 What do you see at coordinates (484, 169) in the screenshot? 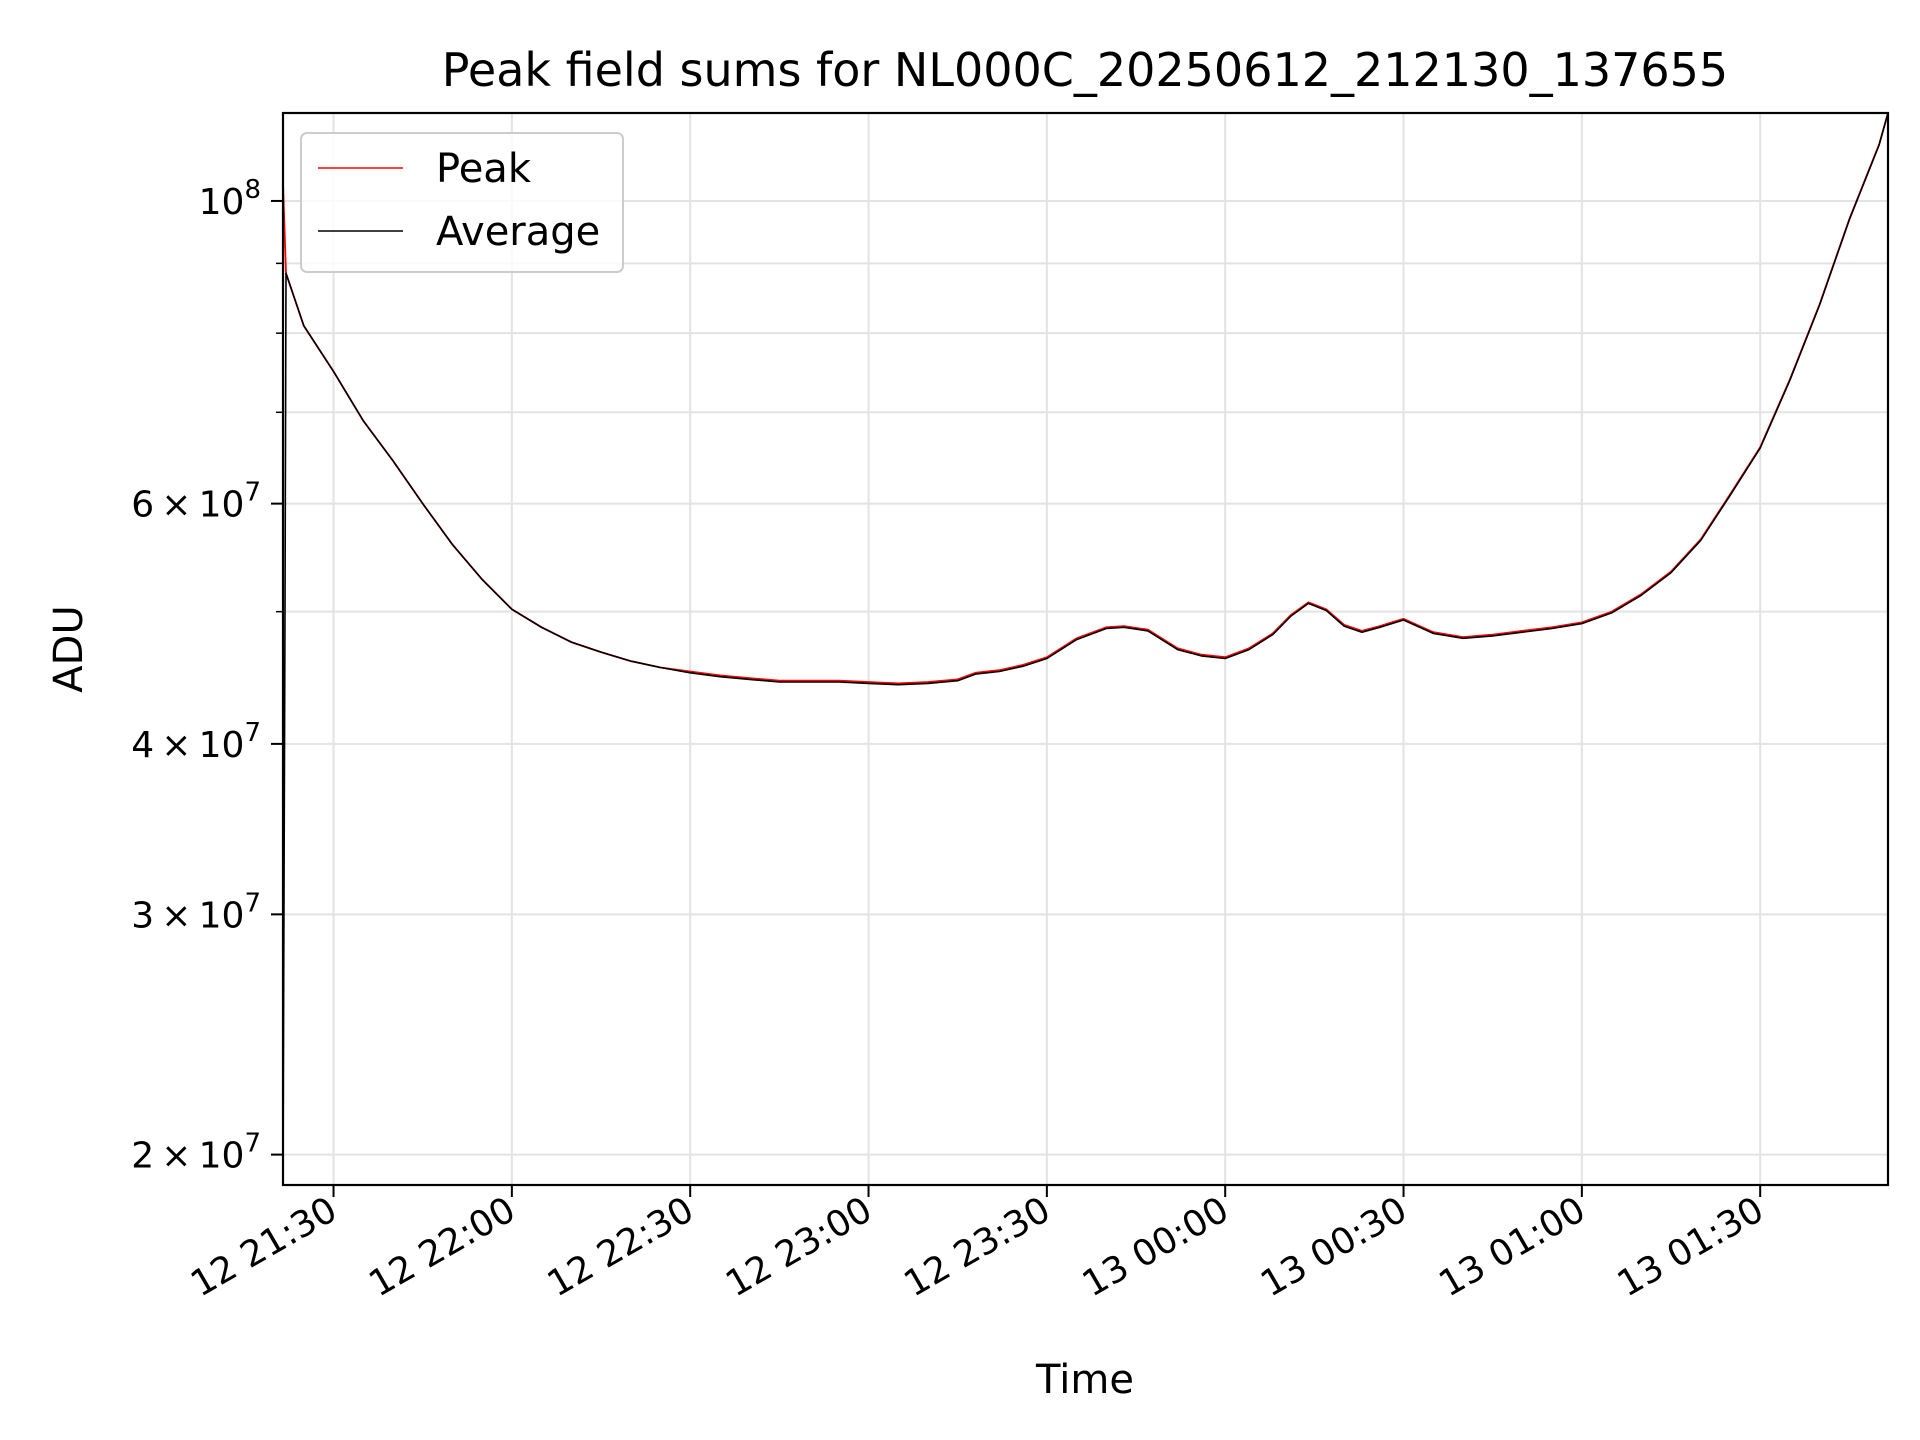
I see `legend-label-peak: Peak` at bounding box center [484, 169].